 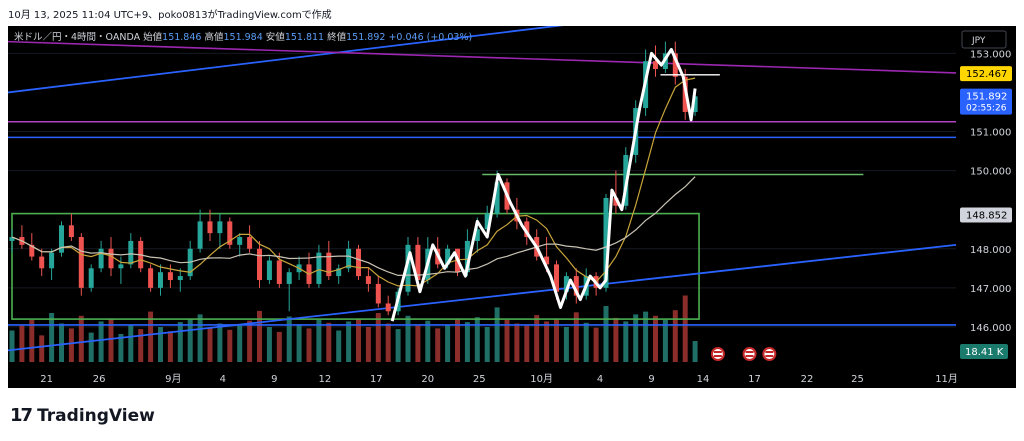 I want to click on y-tick-label-3: 148.000, so click(x=990, y=250).